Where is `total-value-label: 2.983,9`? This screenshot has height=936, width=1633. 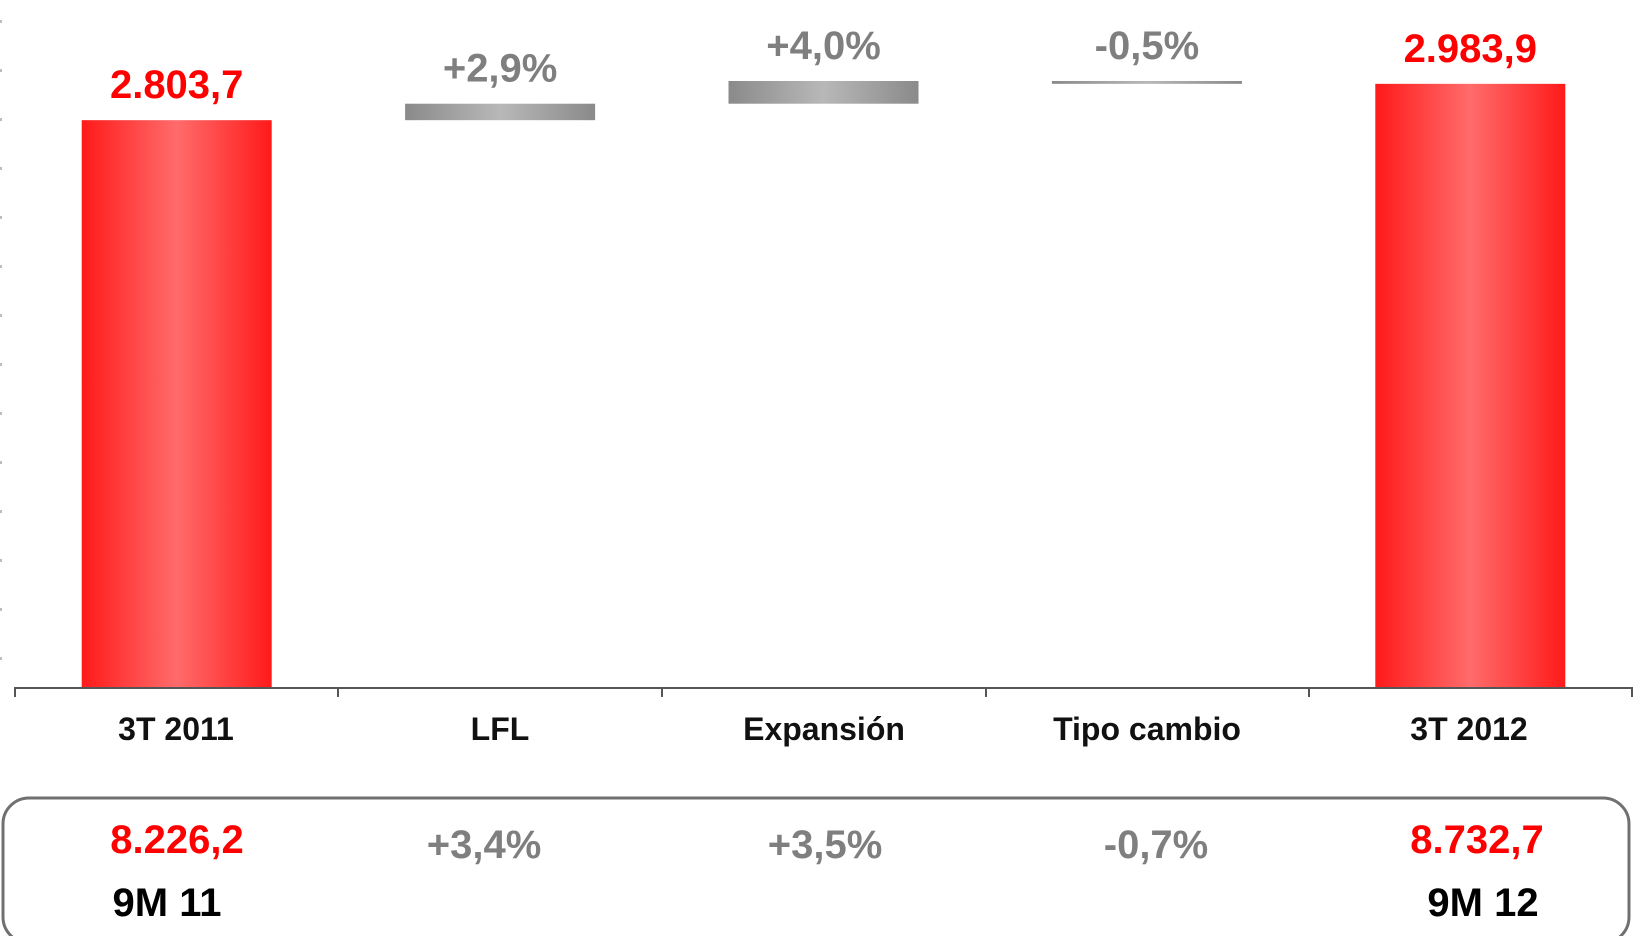
total-value-label: 2.983,9 is located at coordinates (1470, 49).